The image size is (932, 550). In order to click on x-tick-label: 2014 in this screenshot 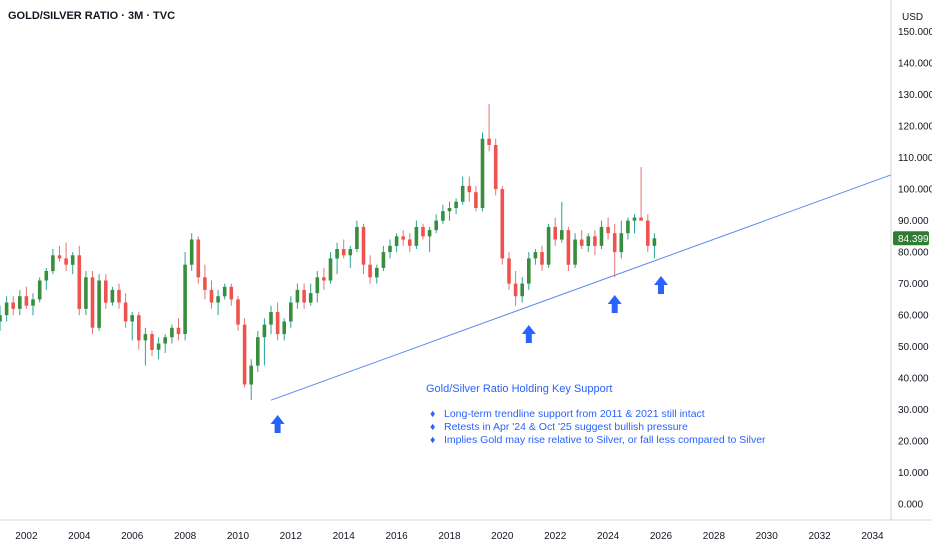, I will do `click(344, 536)`.